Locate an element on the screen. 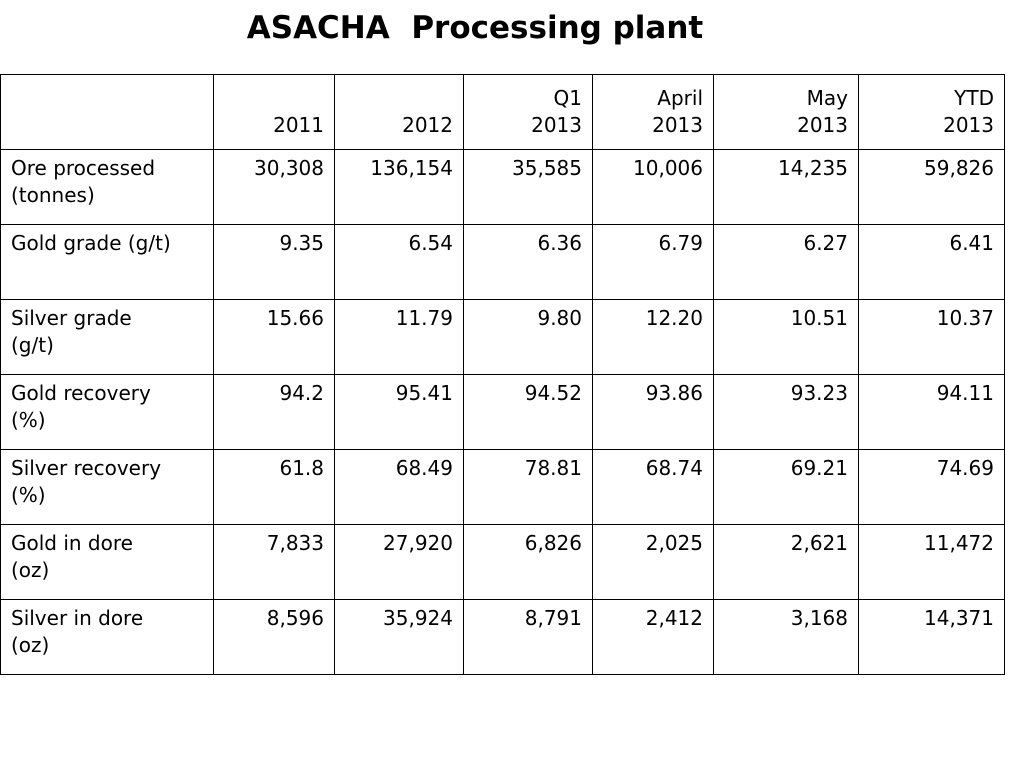 Image resolution: width=1024 pixels, height=768 pixels. row-label: Silver in dore (oz) is located at coordinates (107, 637).